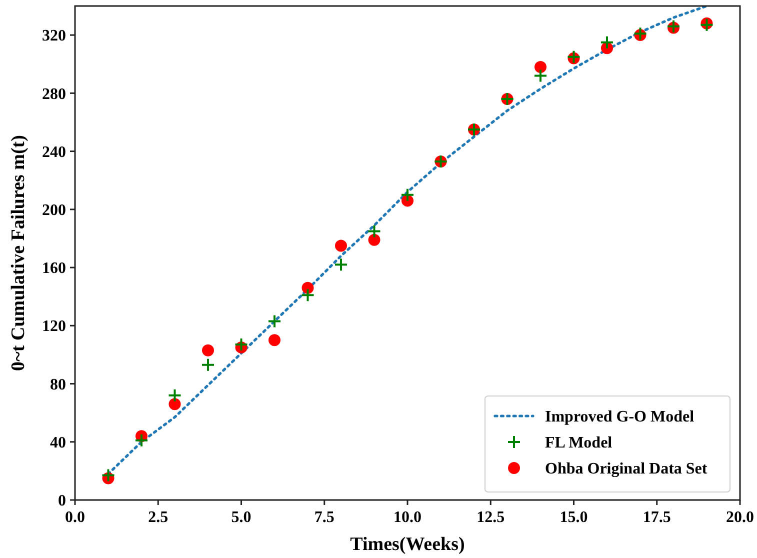 This screenshot has width=757, height=558. What do you see at coordinates (740, 517) in the screenshot?
I see `x-tick-label: 20.0` at bounding box center [740, 517].